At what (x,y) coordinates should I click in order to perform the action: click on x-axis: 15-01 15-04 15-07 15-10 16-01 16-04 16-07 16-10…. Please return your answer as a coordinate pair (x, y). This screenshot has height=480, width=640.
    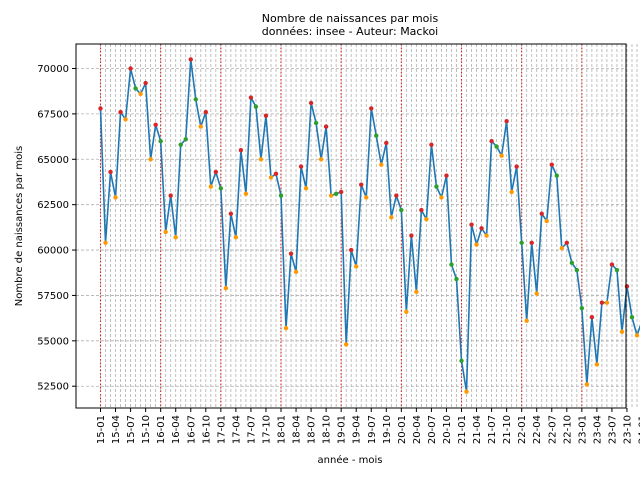
    Looking at the image, I should click on (368, 426).